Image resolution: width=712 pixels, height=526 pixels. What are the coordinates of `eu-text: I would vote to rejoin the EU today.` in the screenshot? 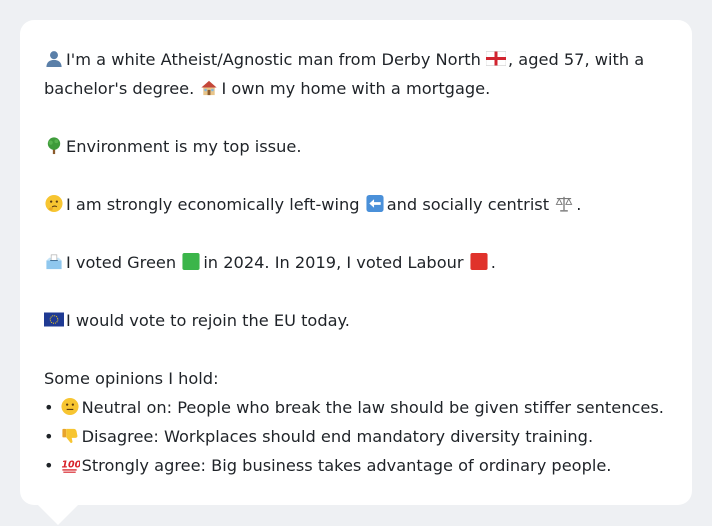 It's located at (208, 320).